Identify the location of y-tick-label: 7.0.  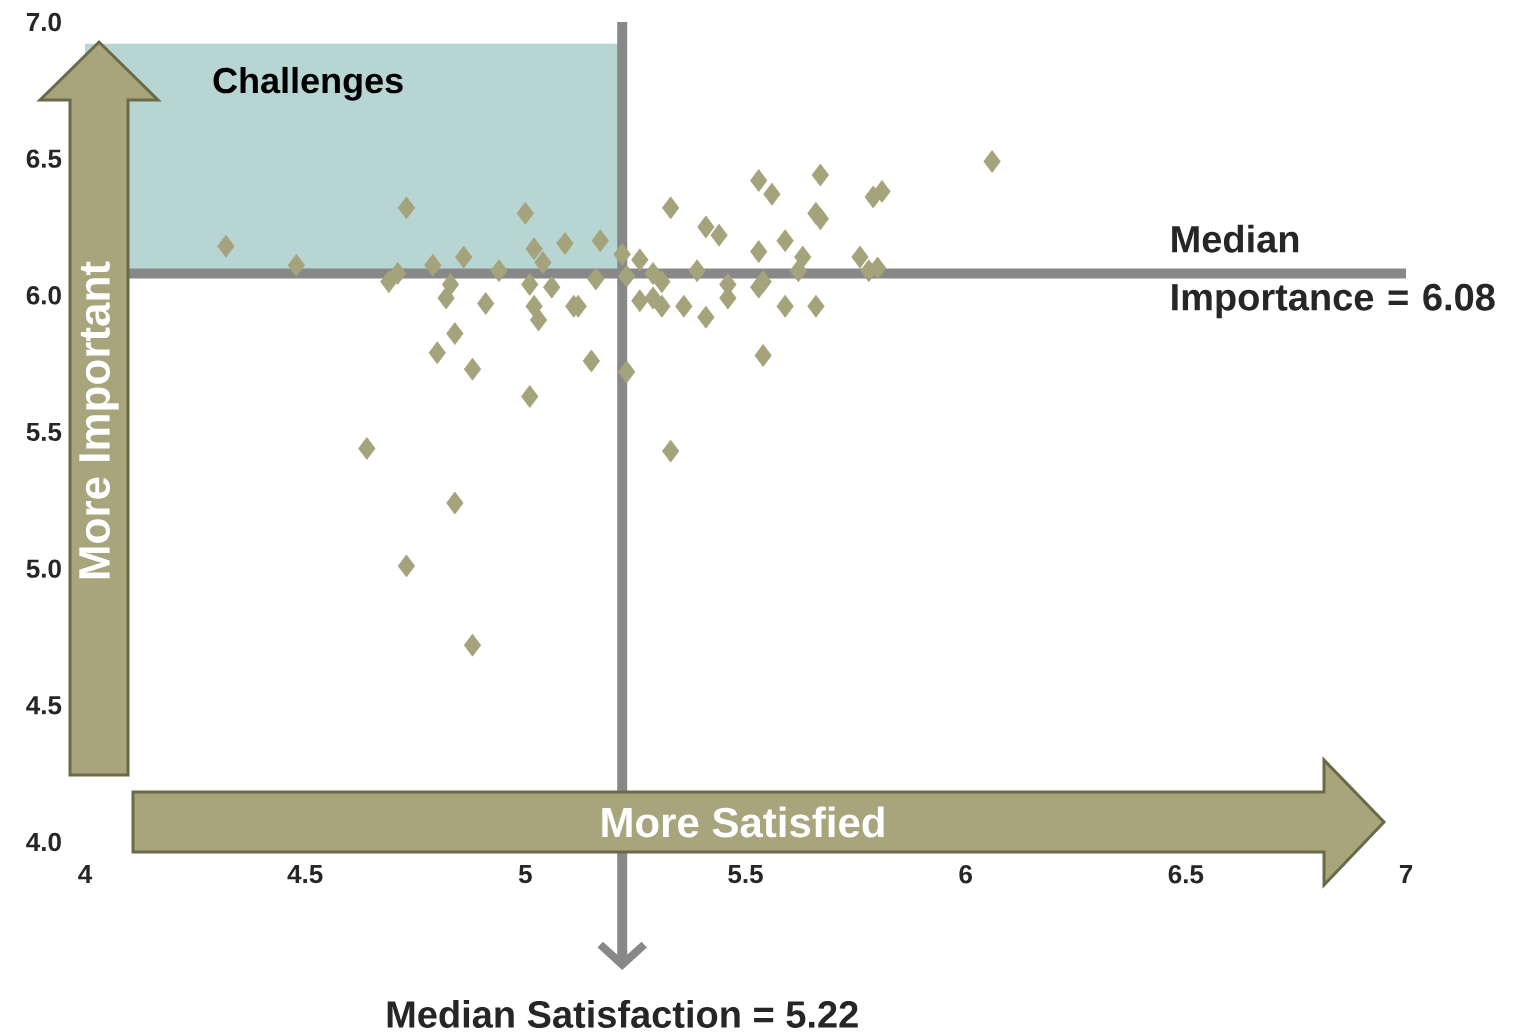
(43, 22).